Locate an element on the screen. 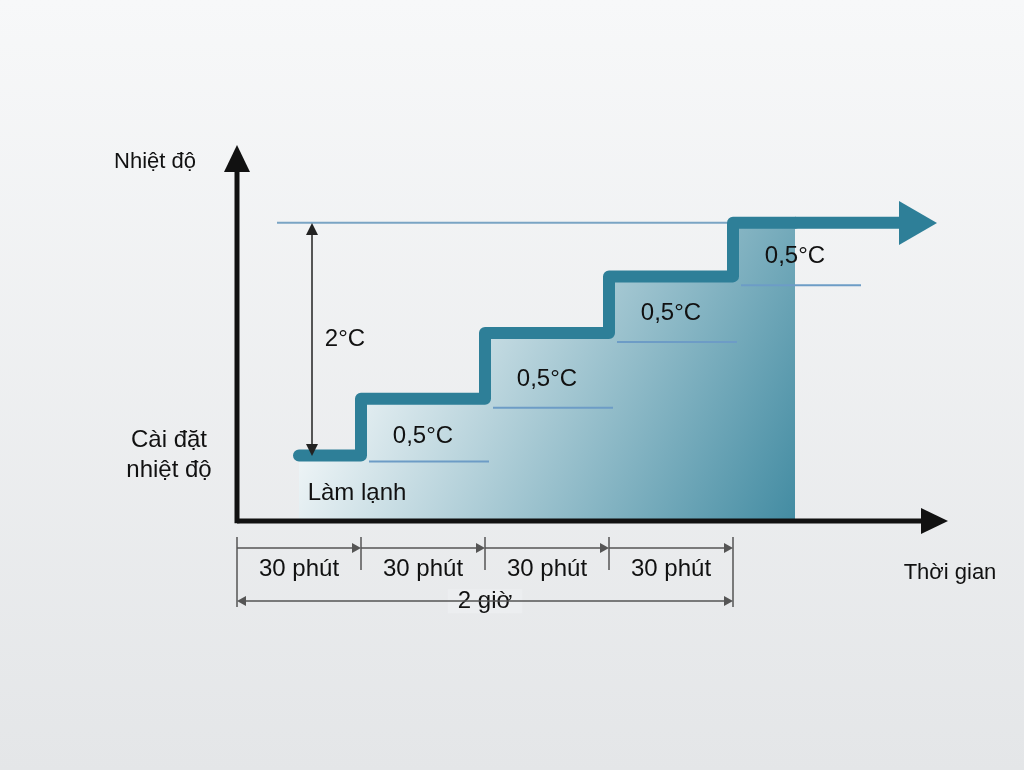  y-axis-title: Nhiệt độ is located at coordinates (155, 161).